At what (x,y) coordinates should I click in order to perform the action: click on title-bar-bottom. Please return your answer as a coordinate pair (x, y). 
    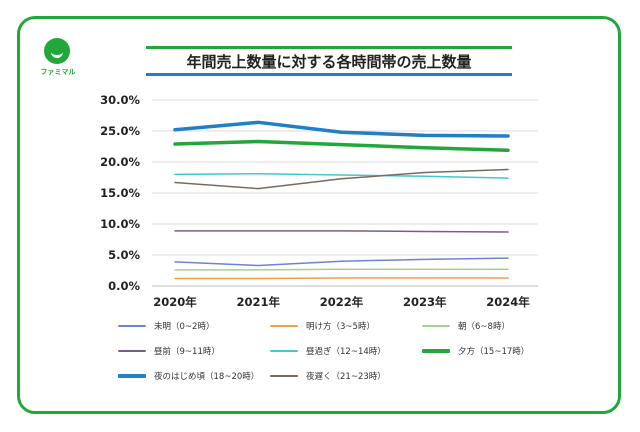
    Looking at the image, I should click on (329, 74).